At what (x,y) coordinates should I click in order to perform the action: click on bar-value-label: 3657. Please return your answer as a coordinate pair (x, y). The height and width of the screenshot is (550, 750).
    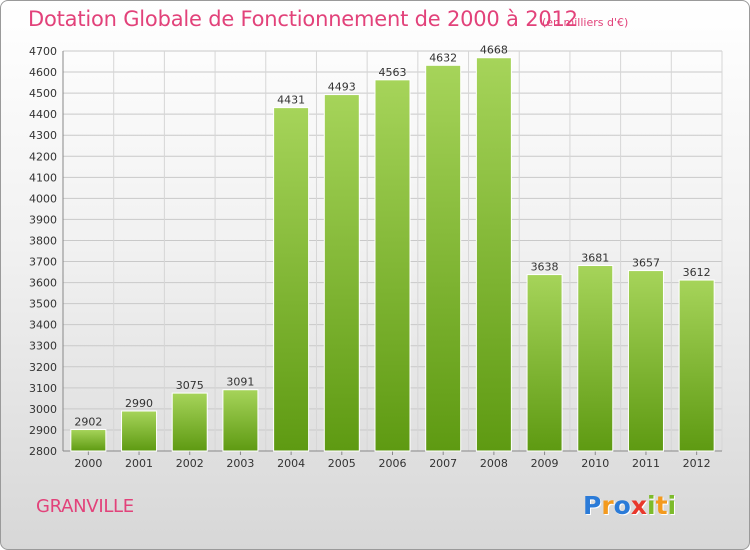
    Looking at the image, I should click on (646, 263).